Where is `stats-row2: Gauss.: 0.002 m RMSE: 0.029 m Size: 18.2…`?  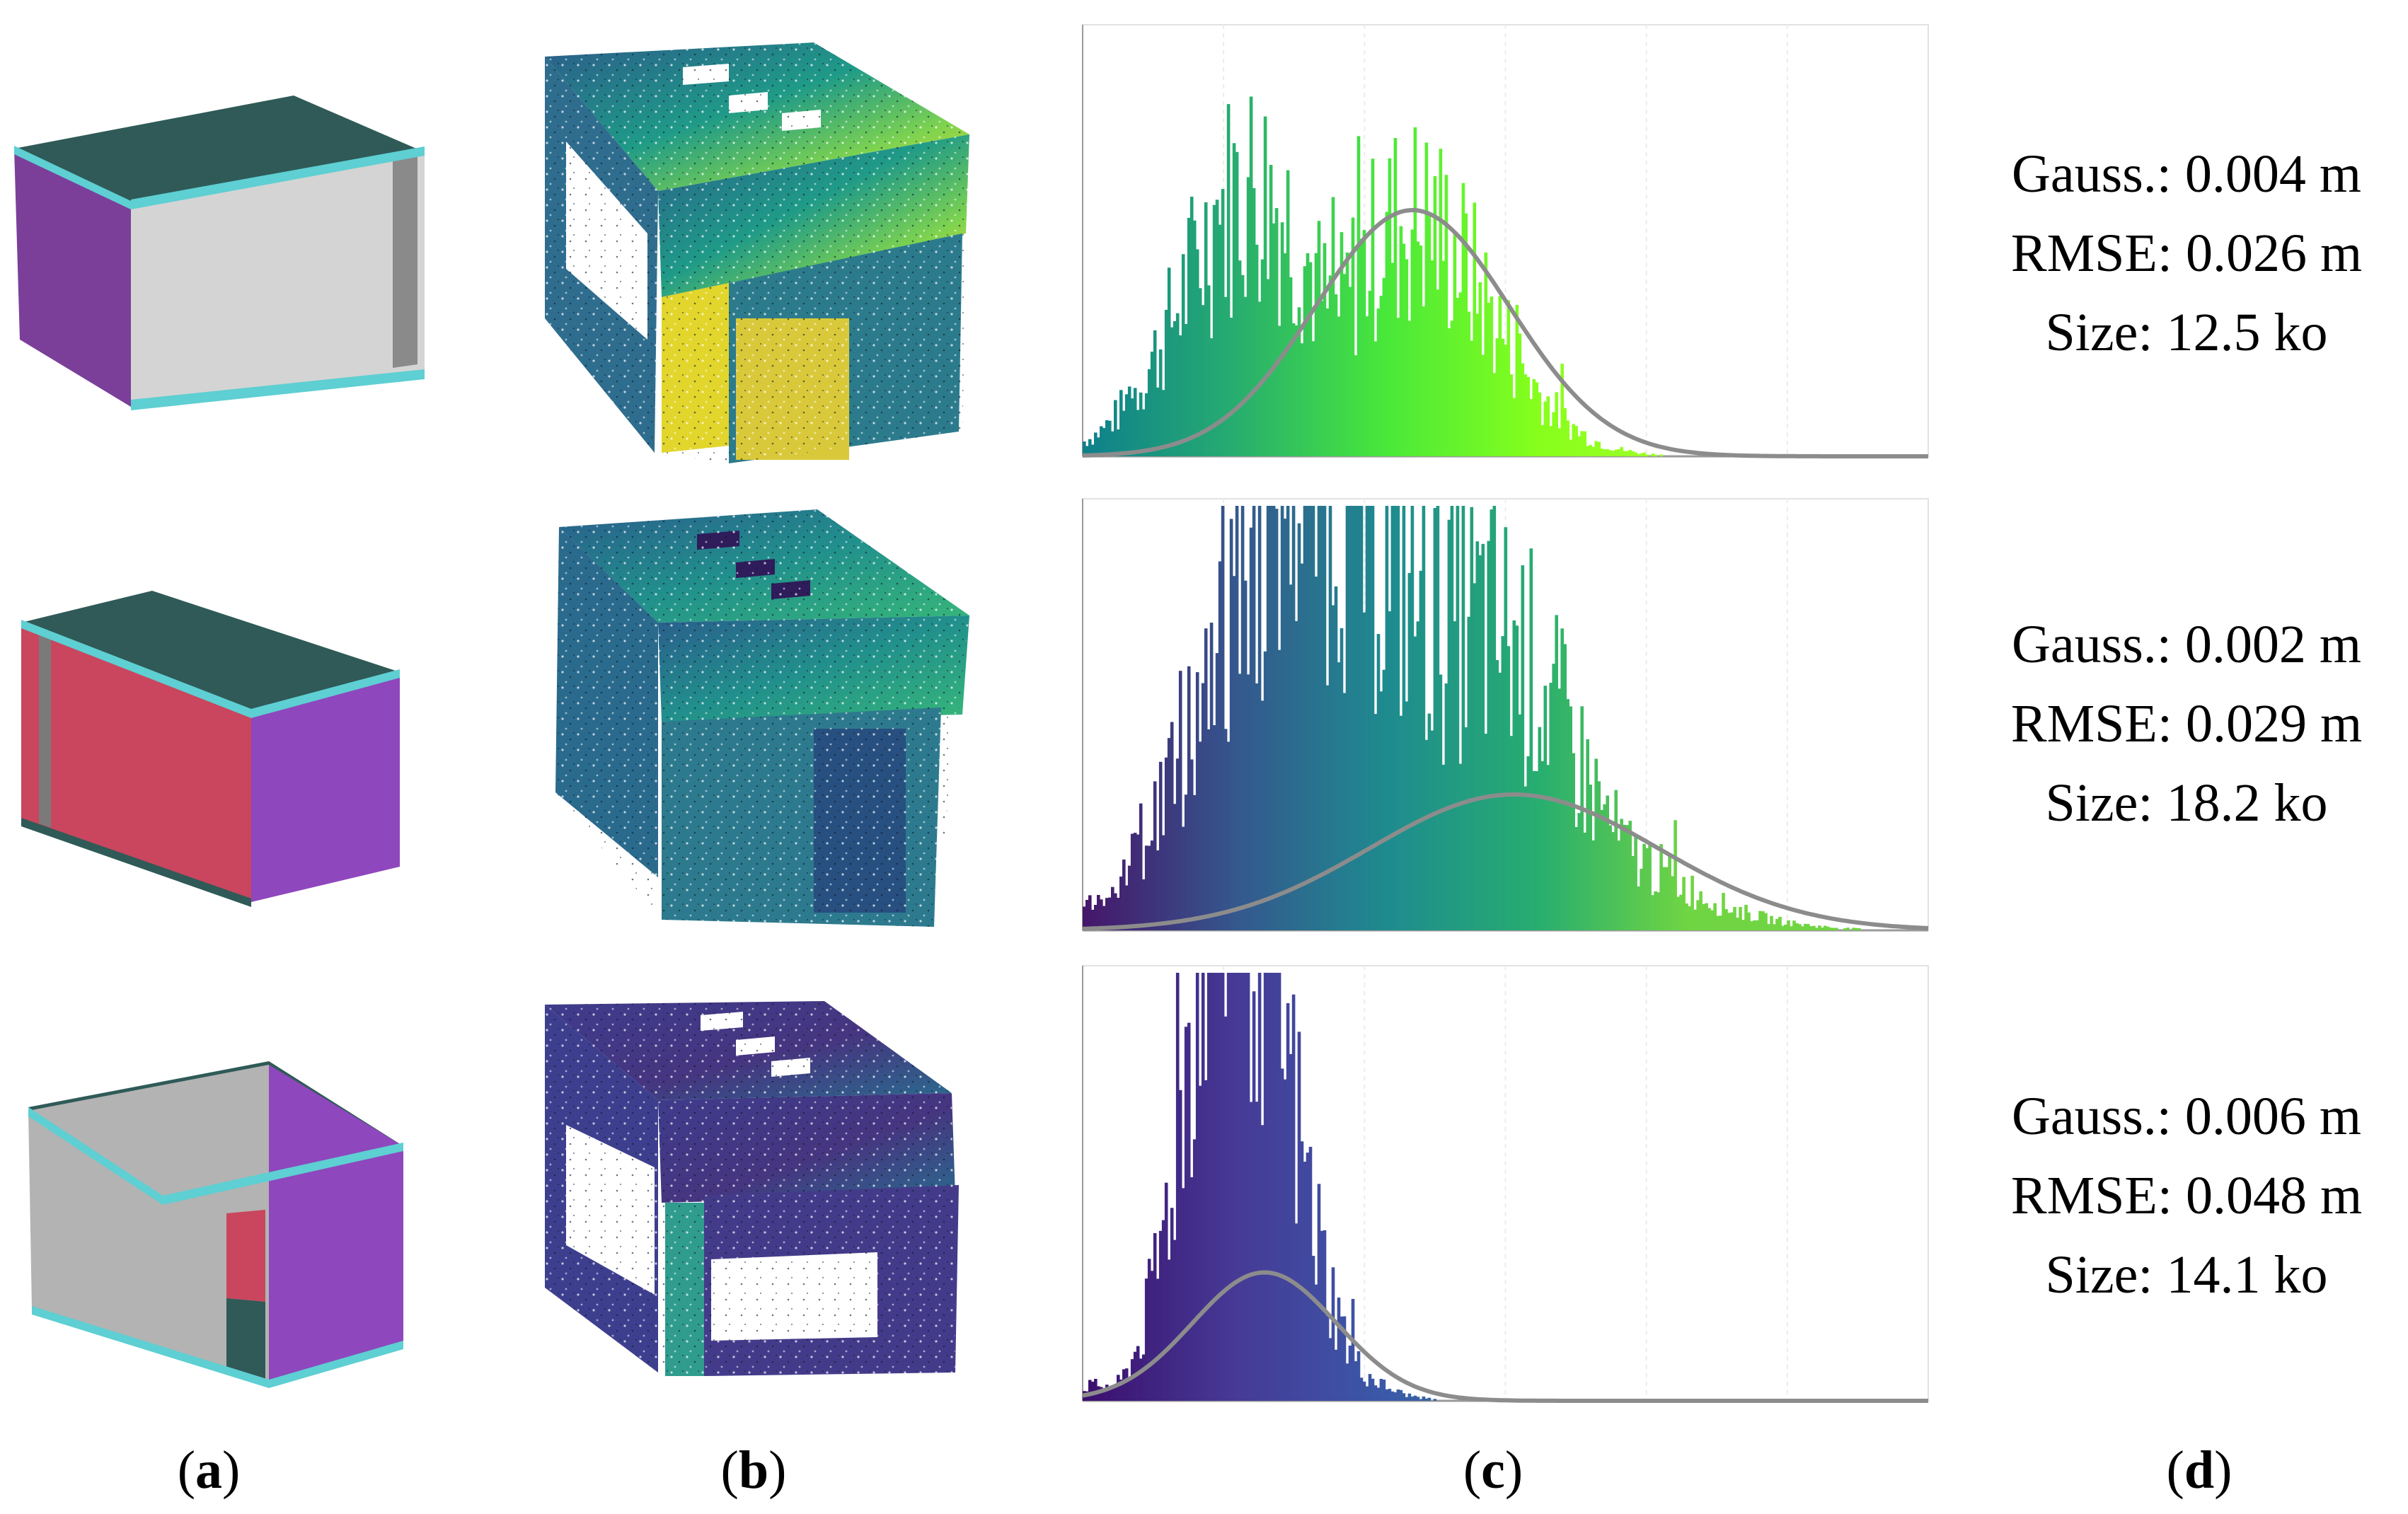 stats-row2: Gauss.: 0.002 m RMSE: 0.029 m Size: 18.2… is located at coordinates (2186, 724).